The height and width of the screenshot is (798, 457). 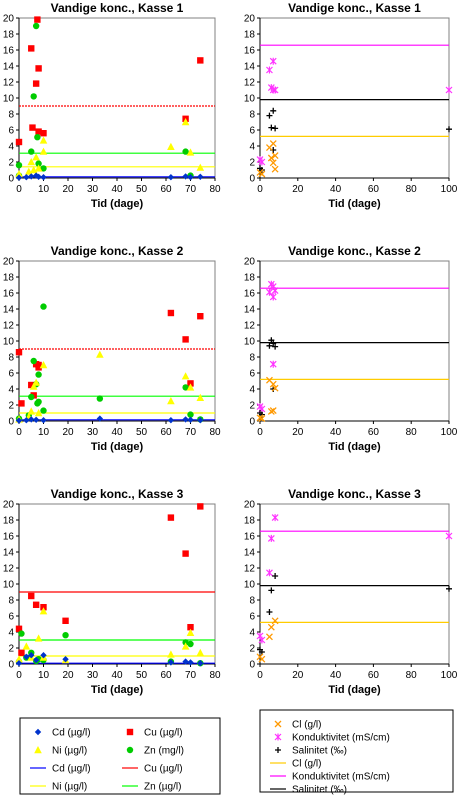 I want to click on y-tick-label: 4, so click(x=252, y=633).